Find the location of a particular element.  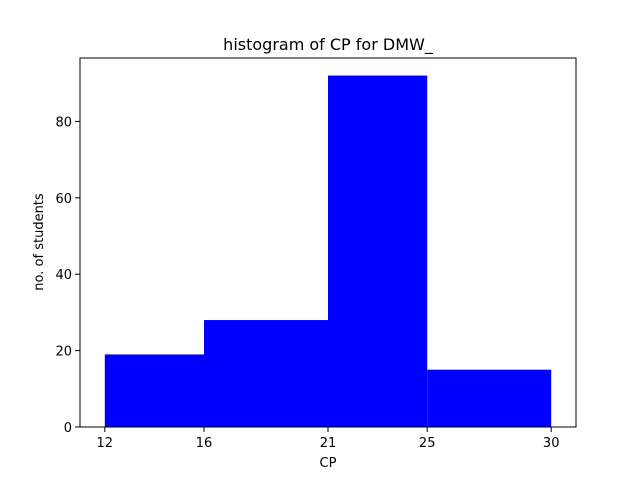

y-tick-label: 60 is located at coordinates (63, 199).